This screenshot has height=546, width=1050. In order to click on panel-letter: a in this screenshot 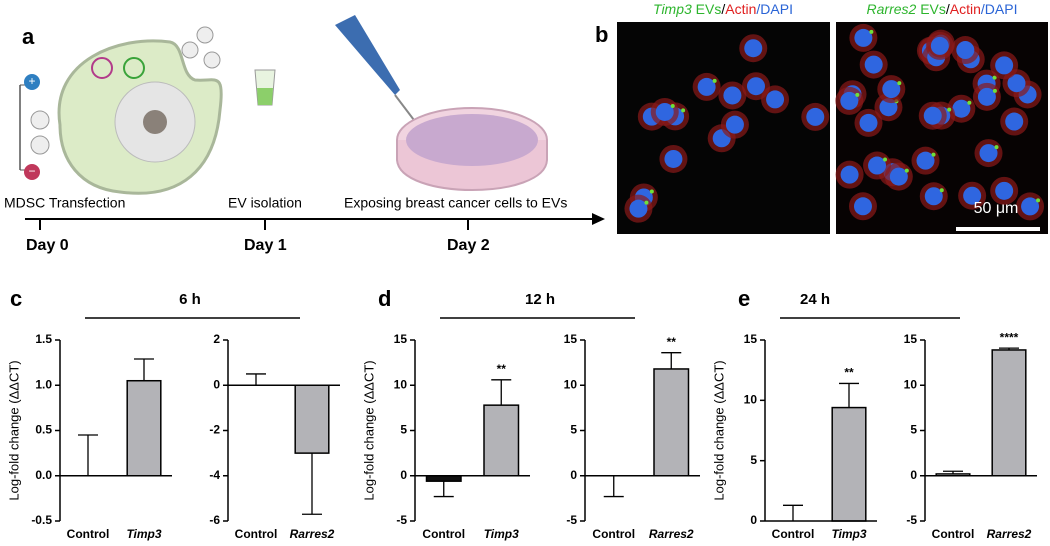, I will do `click(28, 36)`.